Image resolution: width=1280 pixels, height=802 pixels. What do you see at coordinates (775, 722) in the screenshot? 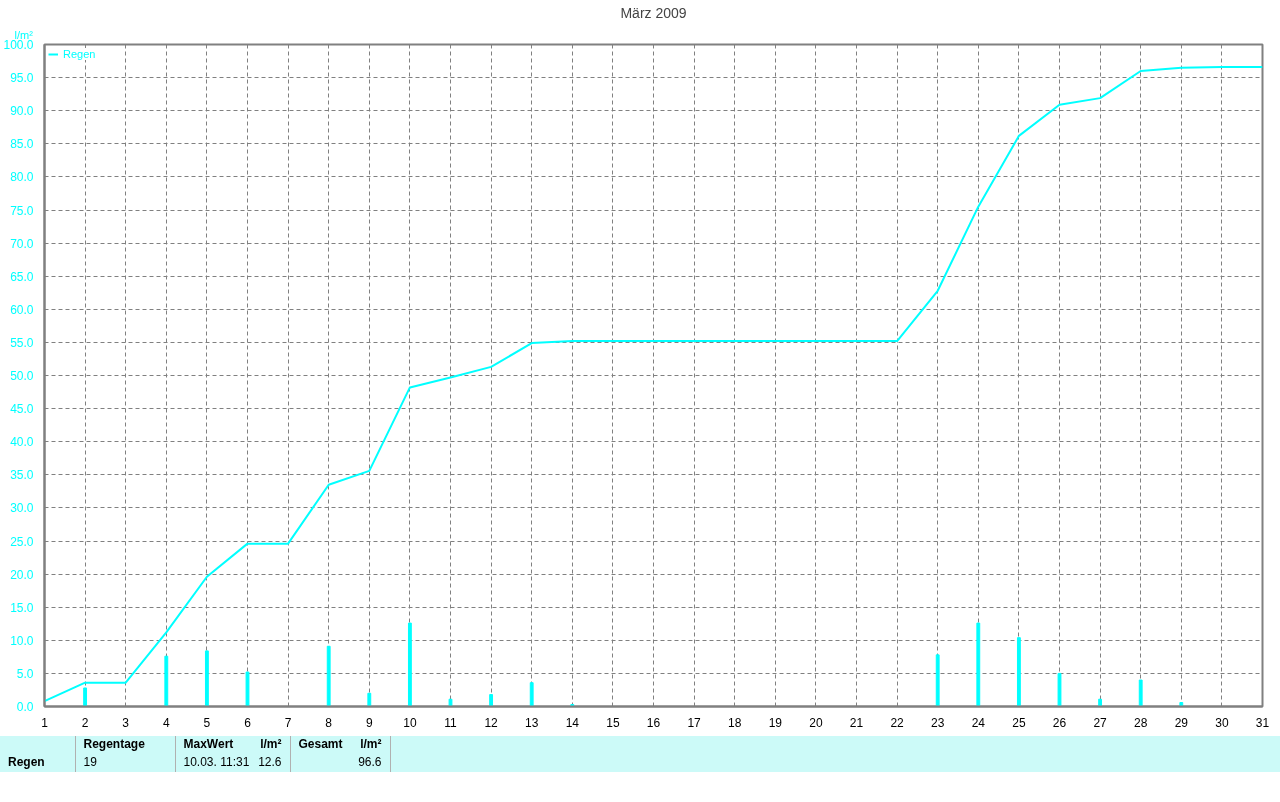
I see `x-tick-label: 19` at bounding box center [775, 722].